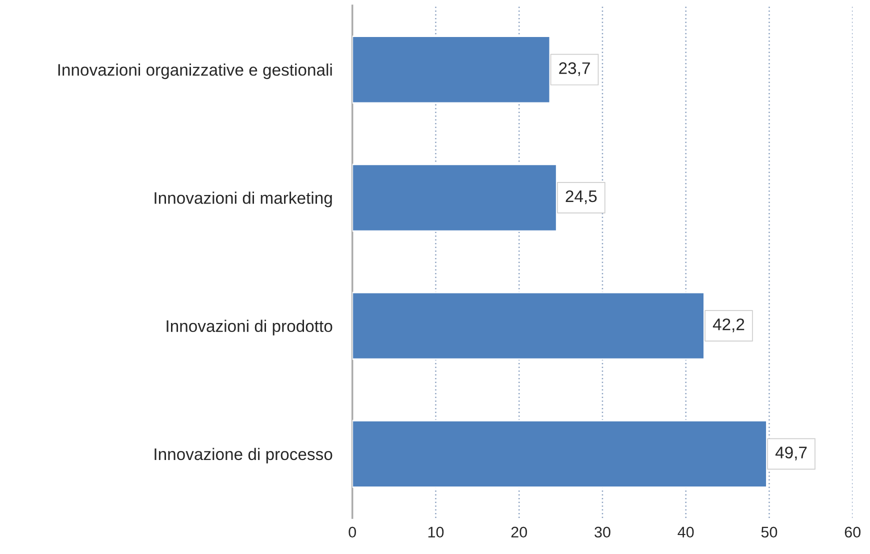 The image size is (870, 554). I want to click on x-tick-label: 40, so click(686, 532).